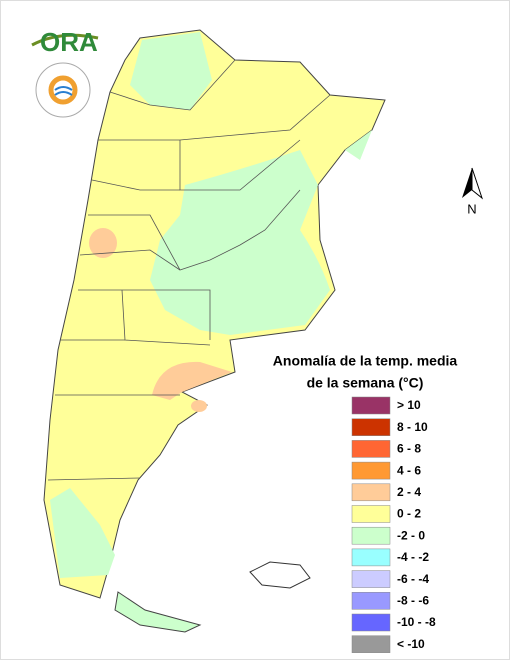  I want to click on legend-label: 8 - 10, so click(412, 427).